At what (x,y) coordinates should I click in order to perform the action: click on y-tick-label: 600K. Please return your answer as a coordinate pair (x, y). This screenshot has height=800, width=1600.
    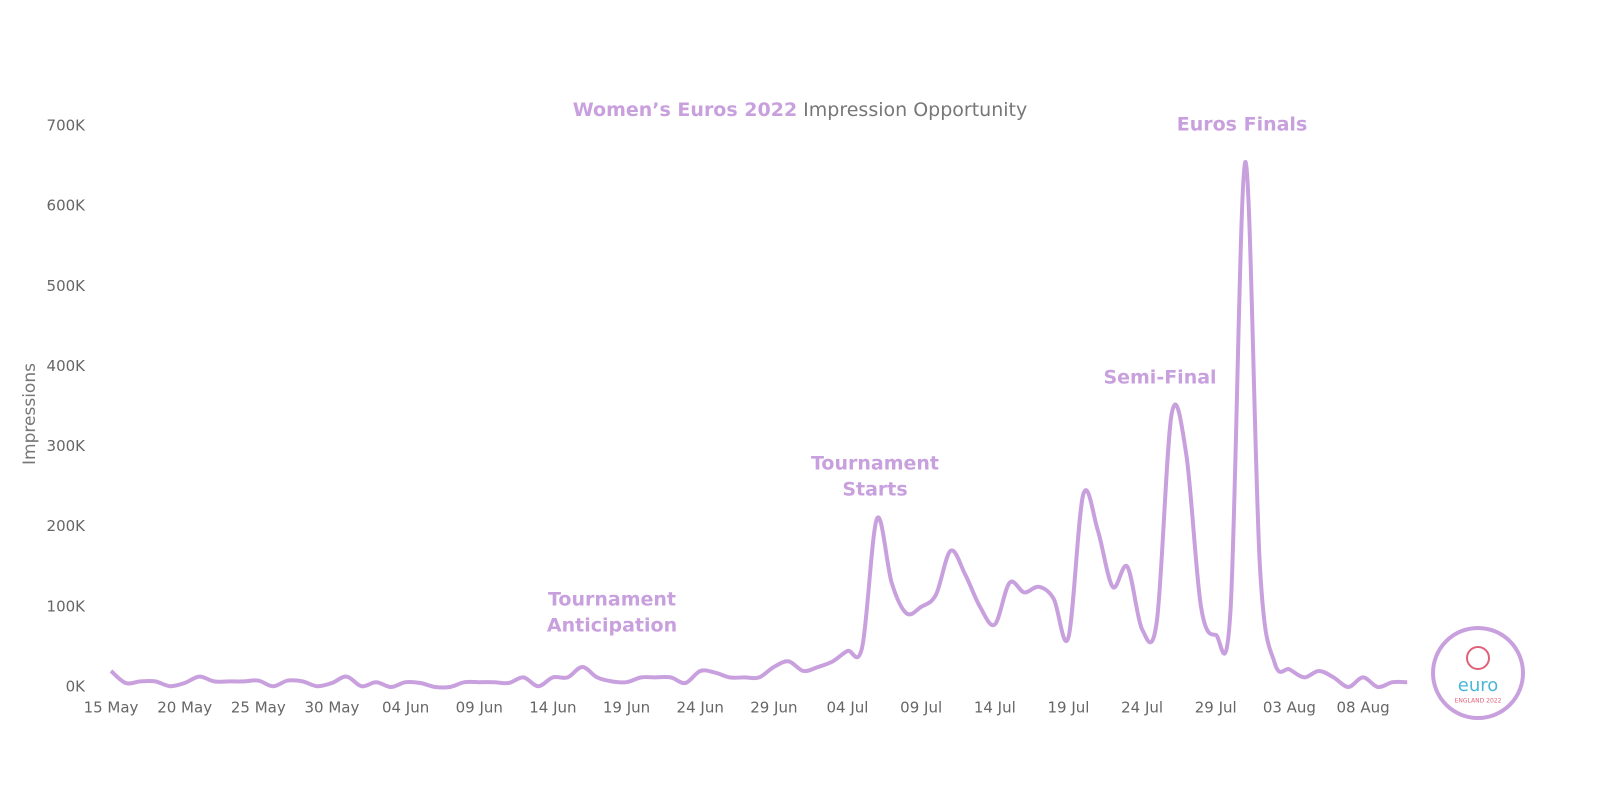
    Looking at the image, I should click on (67, 206).